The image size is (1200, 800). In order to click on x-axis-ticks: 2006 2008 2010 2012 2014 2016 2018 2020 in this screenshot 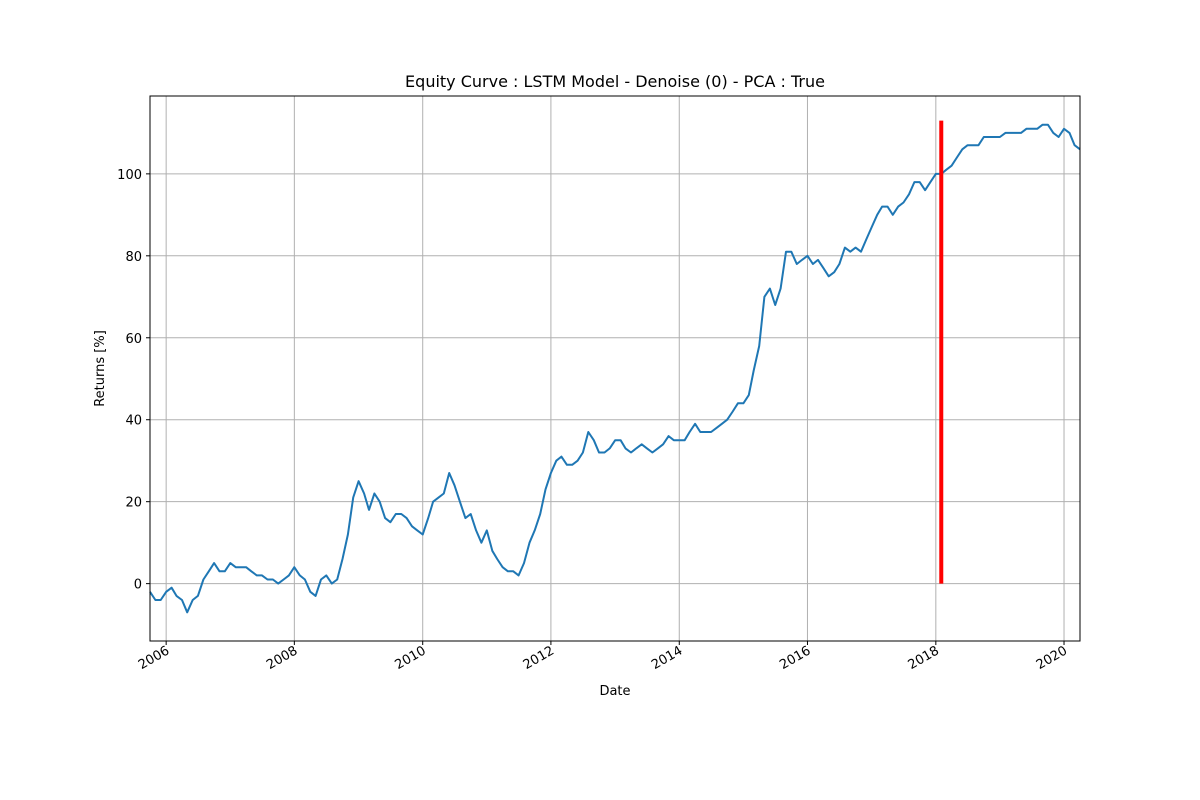, I will do `click(603, 657)`.